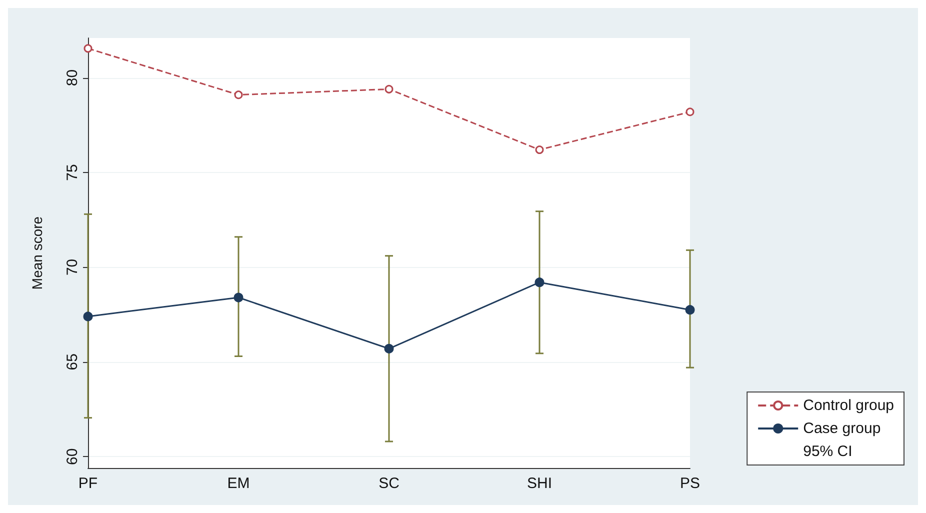  I want to click on y-tick-label: 75, so click(72, 172).